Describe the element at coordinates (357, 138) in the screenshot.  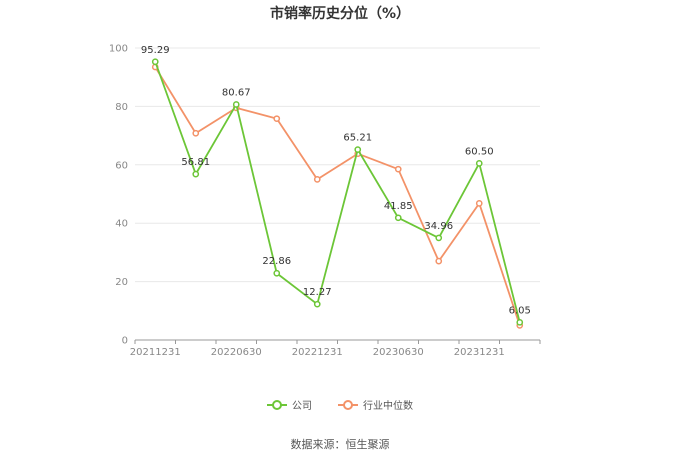
I see `data-label-5: 65.21` at that location.